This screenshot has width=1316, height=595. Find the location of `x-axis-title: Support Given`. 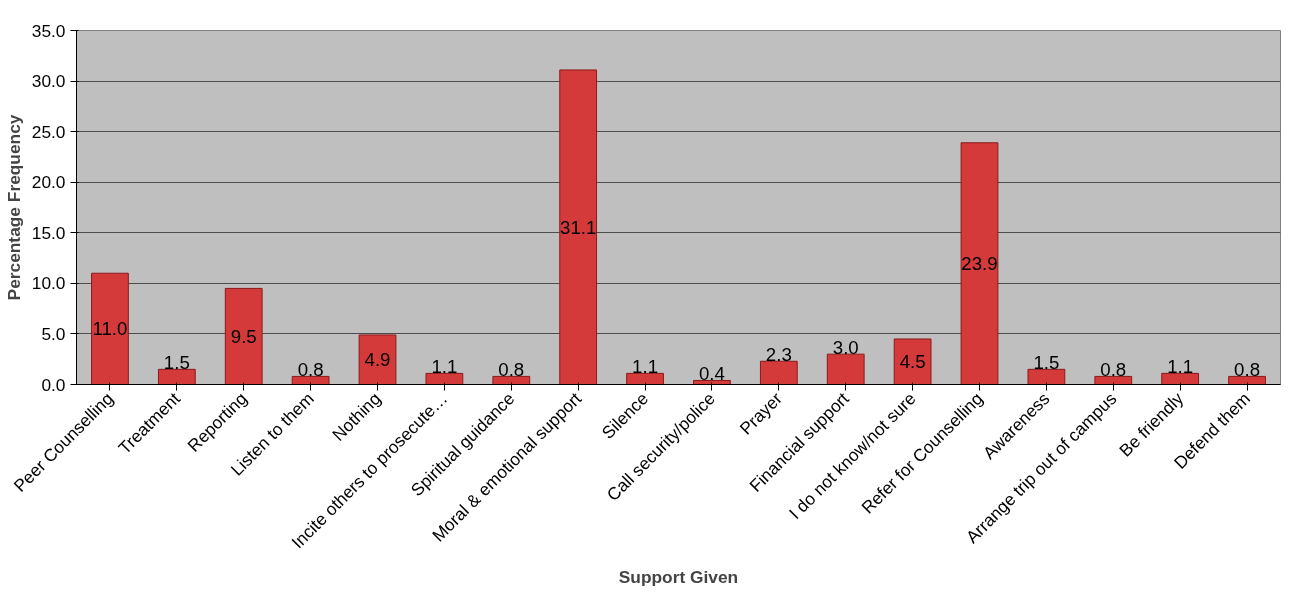

x-axis-title: Support Given is located at coordinates (678, 577).